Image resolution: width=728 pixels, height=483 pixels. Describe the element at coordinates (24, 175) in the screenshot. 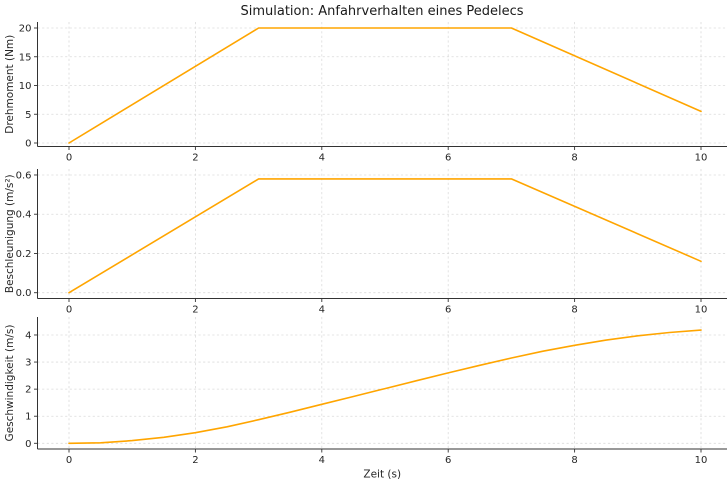

I see `y-tick-label: 0.6` at that location.